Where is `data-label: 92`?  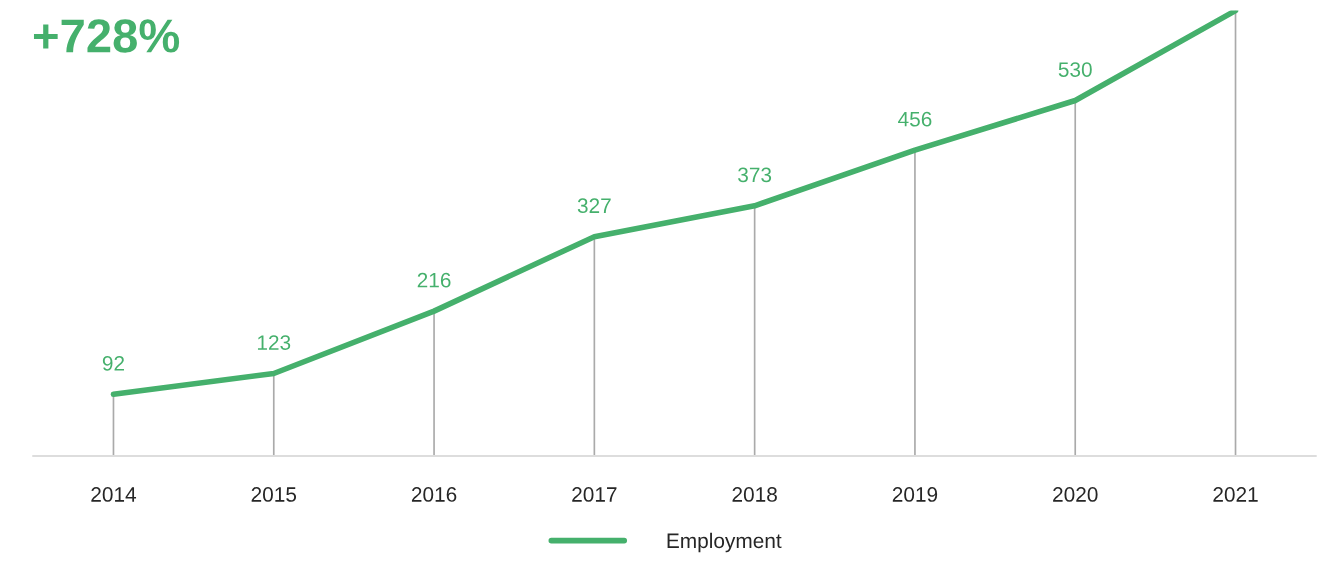
data-label: 92 is located at coordinates (113, 363).